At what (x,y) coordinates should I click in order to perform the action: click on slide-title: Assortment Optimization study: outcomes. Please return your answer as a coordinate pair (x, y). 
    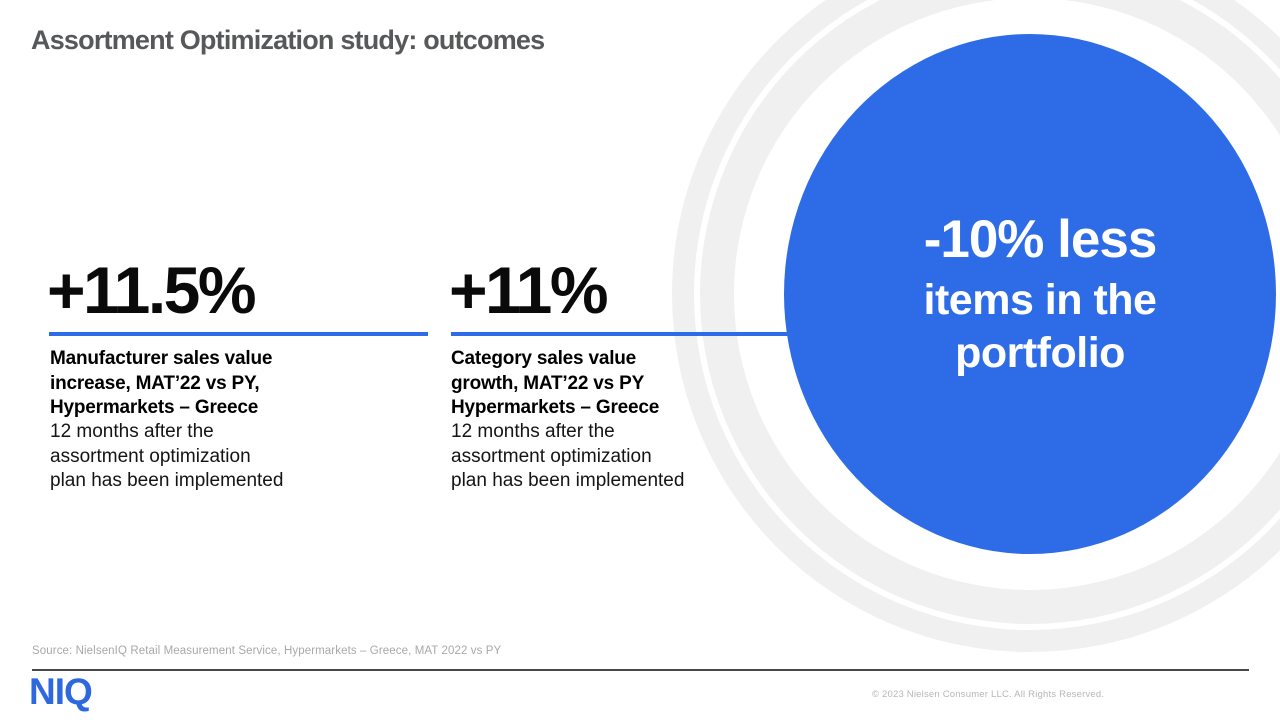
    Looking at the image, I should click on (288, 40).